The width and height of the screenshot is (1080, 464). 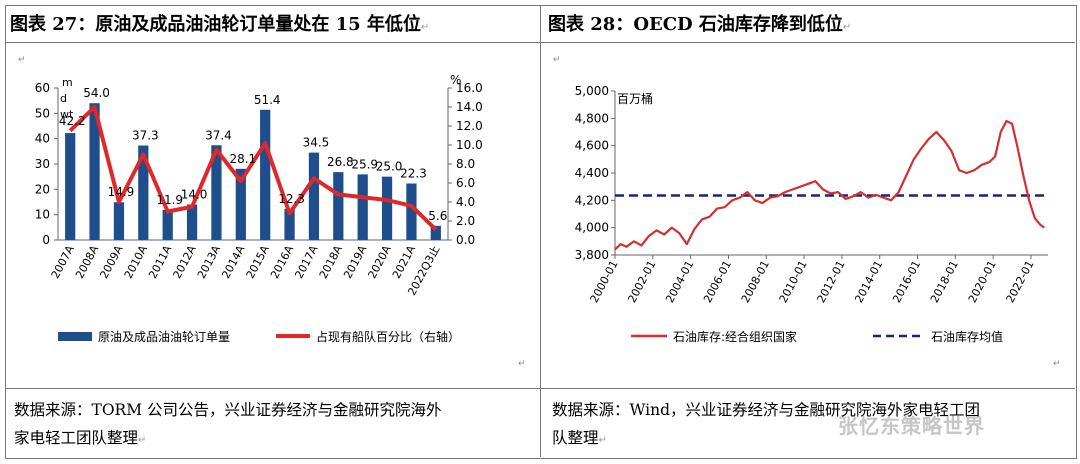 What do you see at coordinates (465, 221) in the screenshot?
I see `right-tick-label: 2.0` at bounding box center [465, 221].